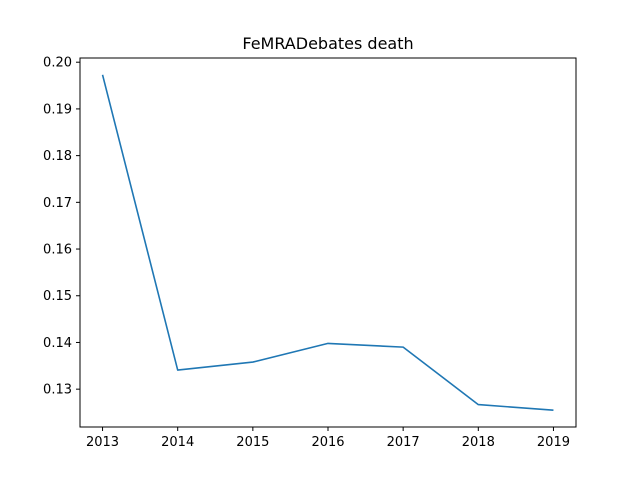 The image size is (640, 480). I want to click on x-tick-label: 2017, so click(403, 442).